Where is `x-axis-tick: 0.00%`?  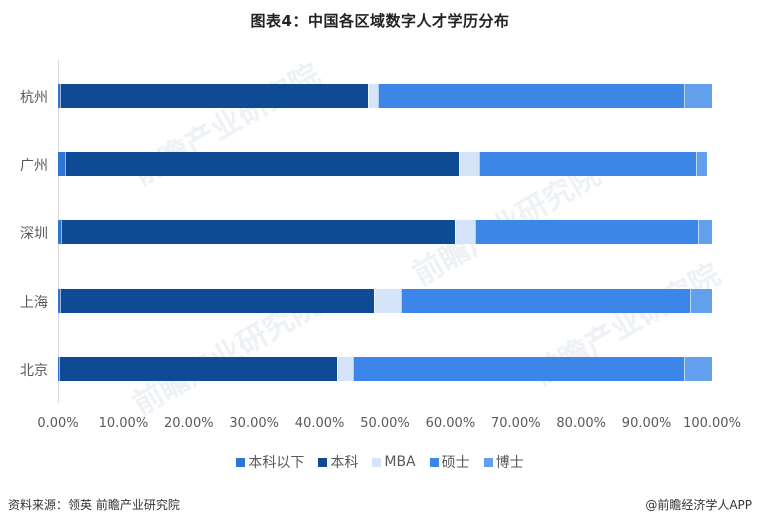 x-axis-tick: 0.00% is located at coordinates (58, 423).